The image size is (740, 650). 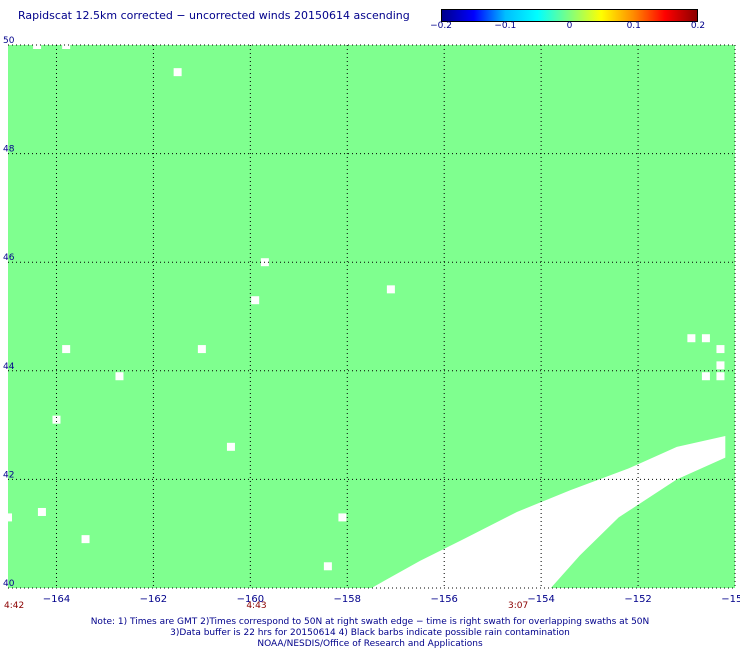 I want to click on x-tick-label: −150, so click(x=730, y=599).